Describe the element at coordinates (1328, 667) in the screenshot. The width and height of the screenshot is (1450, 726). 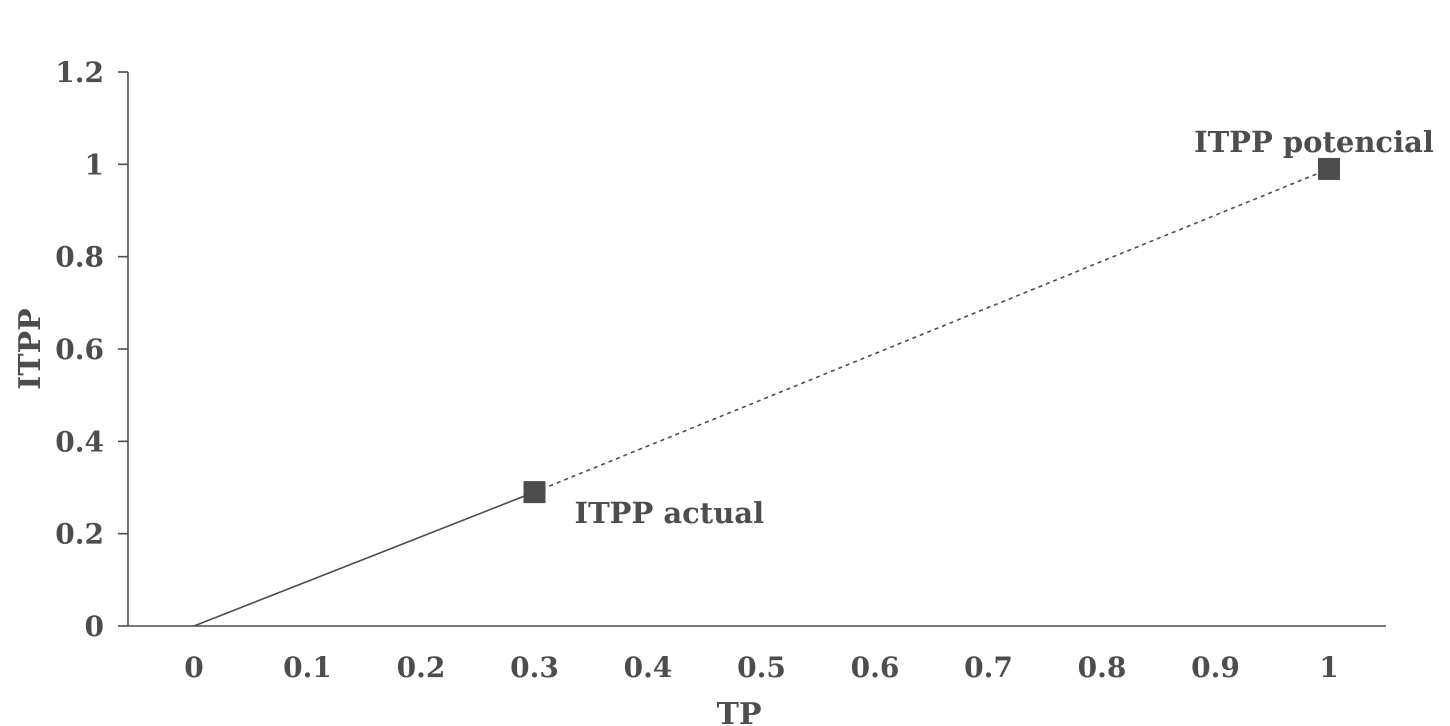
I see `x-tick-label: 1` at that location.